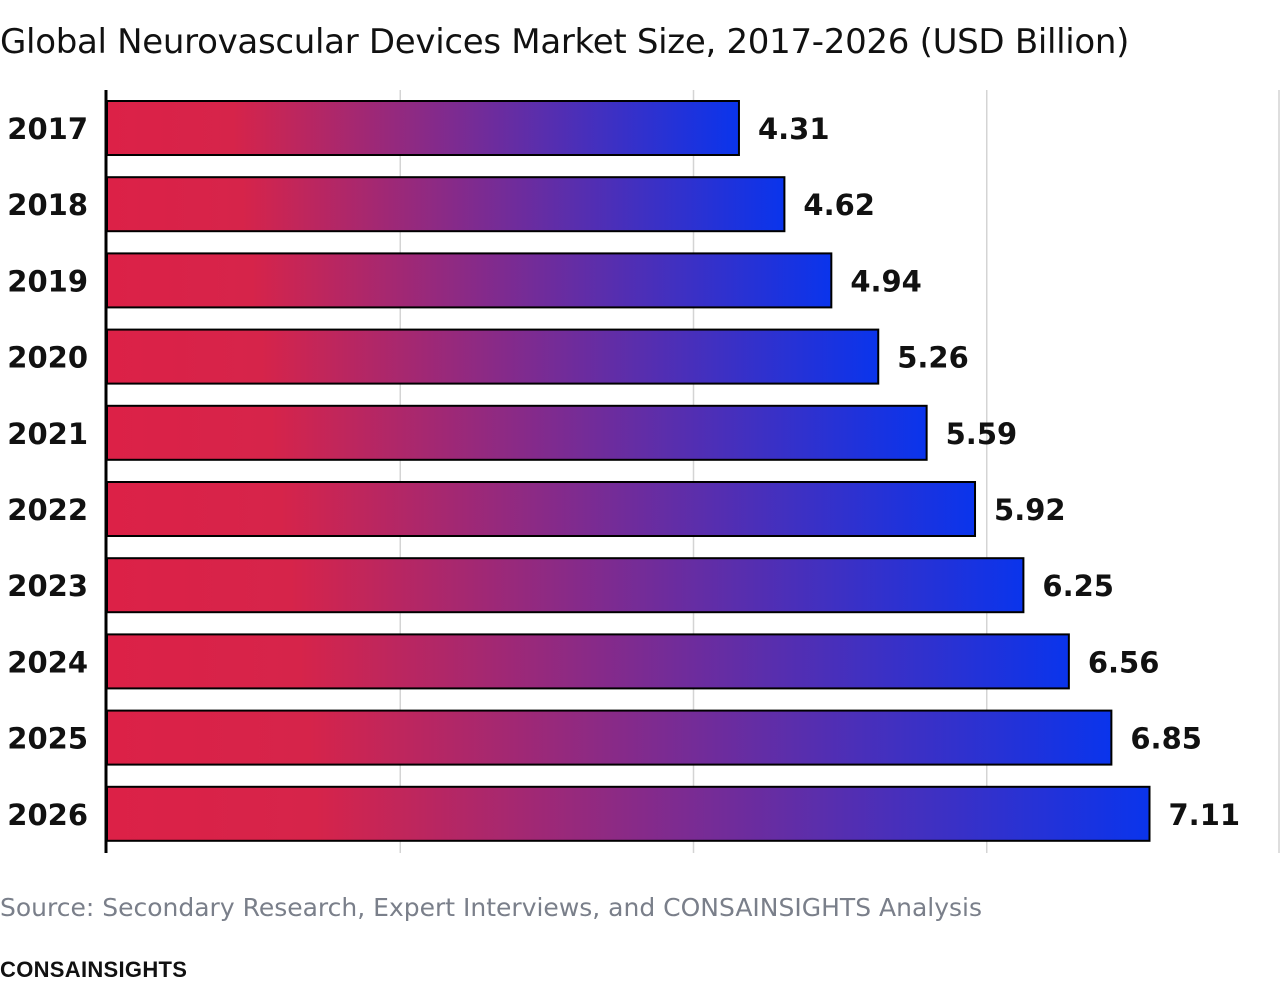 The image size is (1280, 983). Describe the element at coordinates (493, 356) in the screenshot. I see `bar-2020` at that location.